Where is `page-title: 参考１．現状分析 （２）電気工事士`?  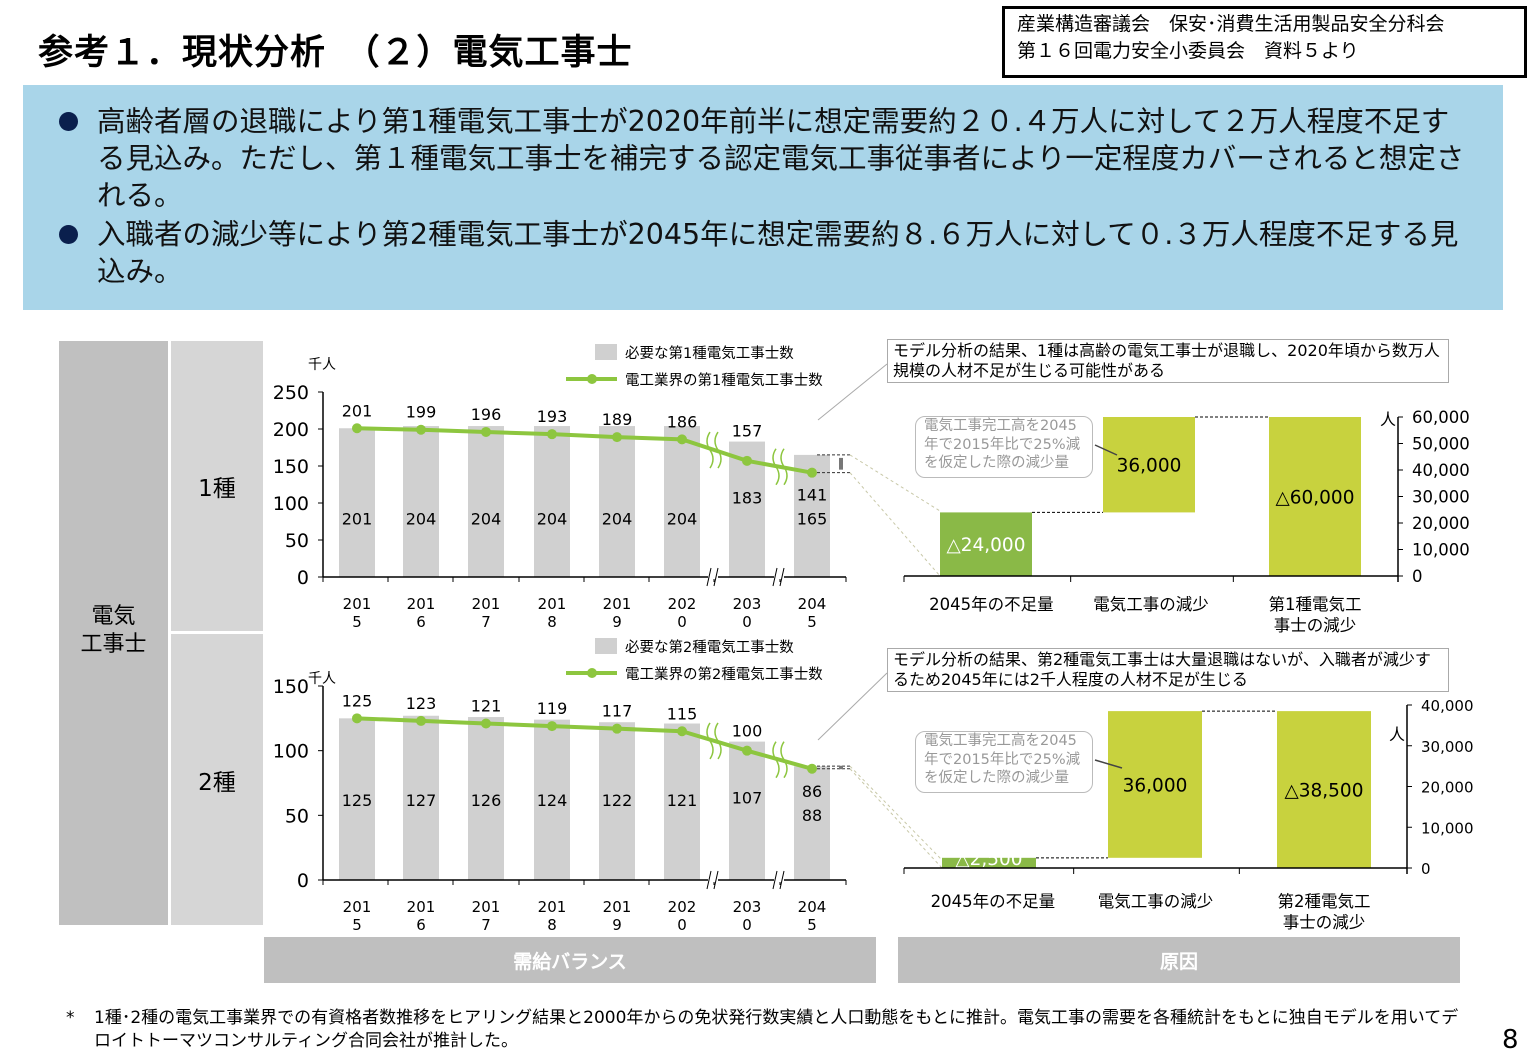
page-title: 参考１．現状分析 （２）電気工事士 is located at coordinates (335, 53).